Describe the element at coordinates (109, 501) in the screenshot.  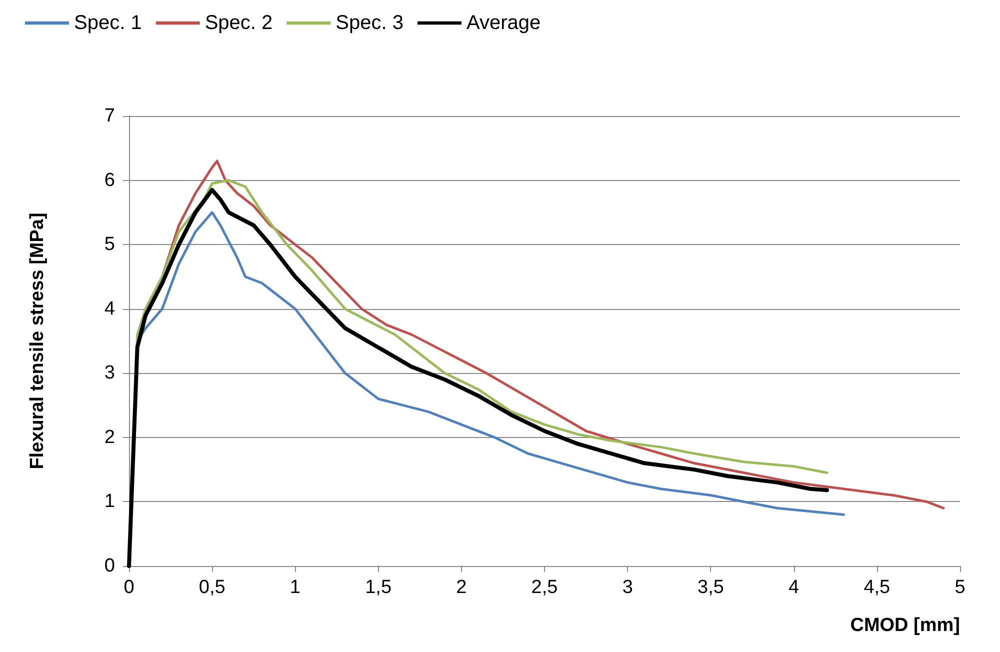
I see `y-tick-label: 1` at that location.